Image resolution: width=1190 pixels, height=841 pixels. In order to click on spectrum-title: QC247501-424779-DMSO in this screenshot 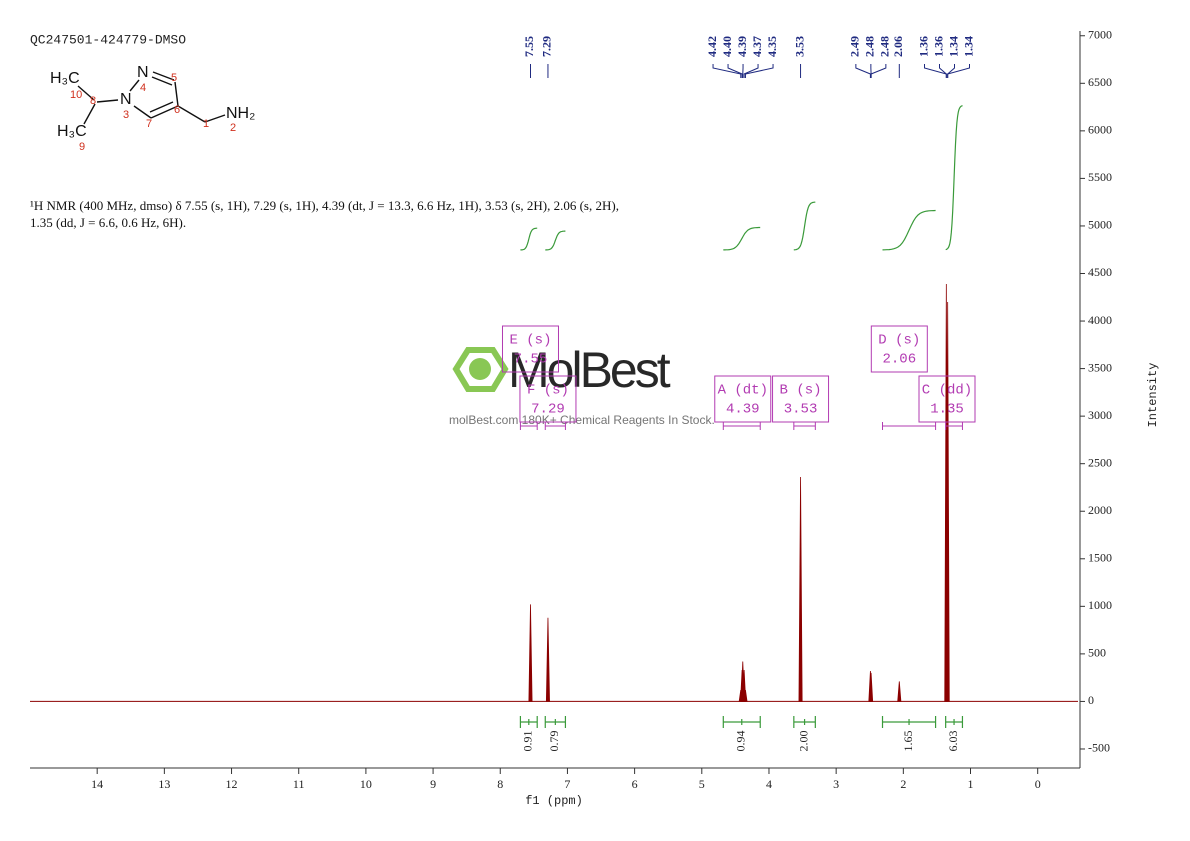, I will do `click(108, 39)`.